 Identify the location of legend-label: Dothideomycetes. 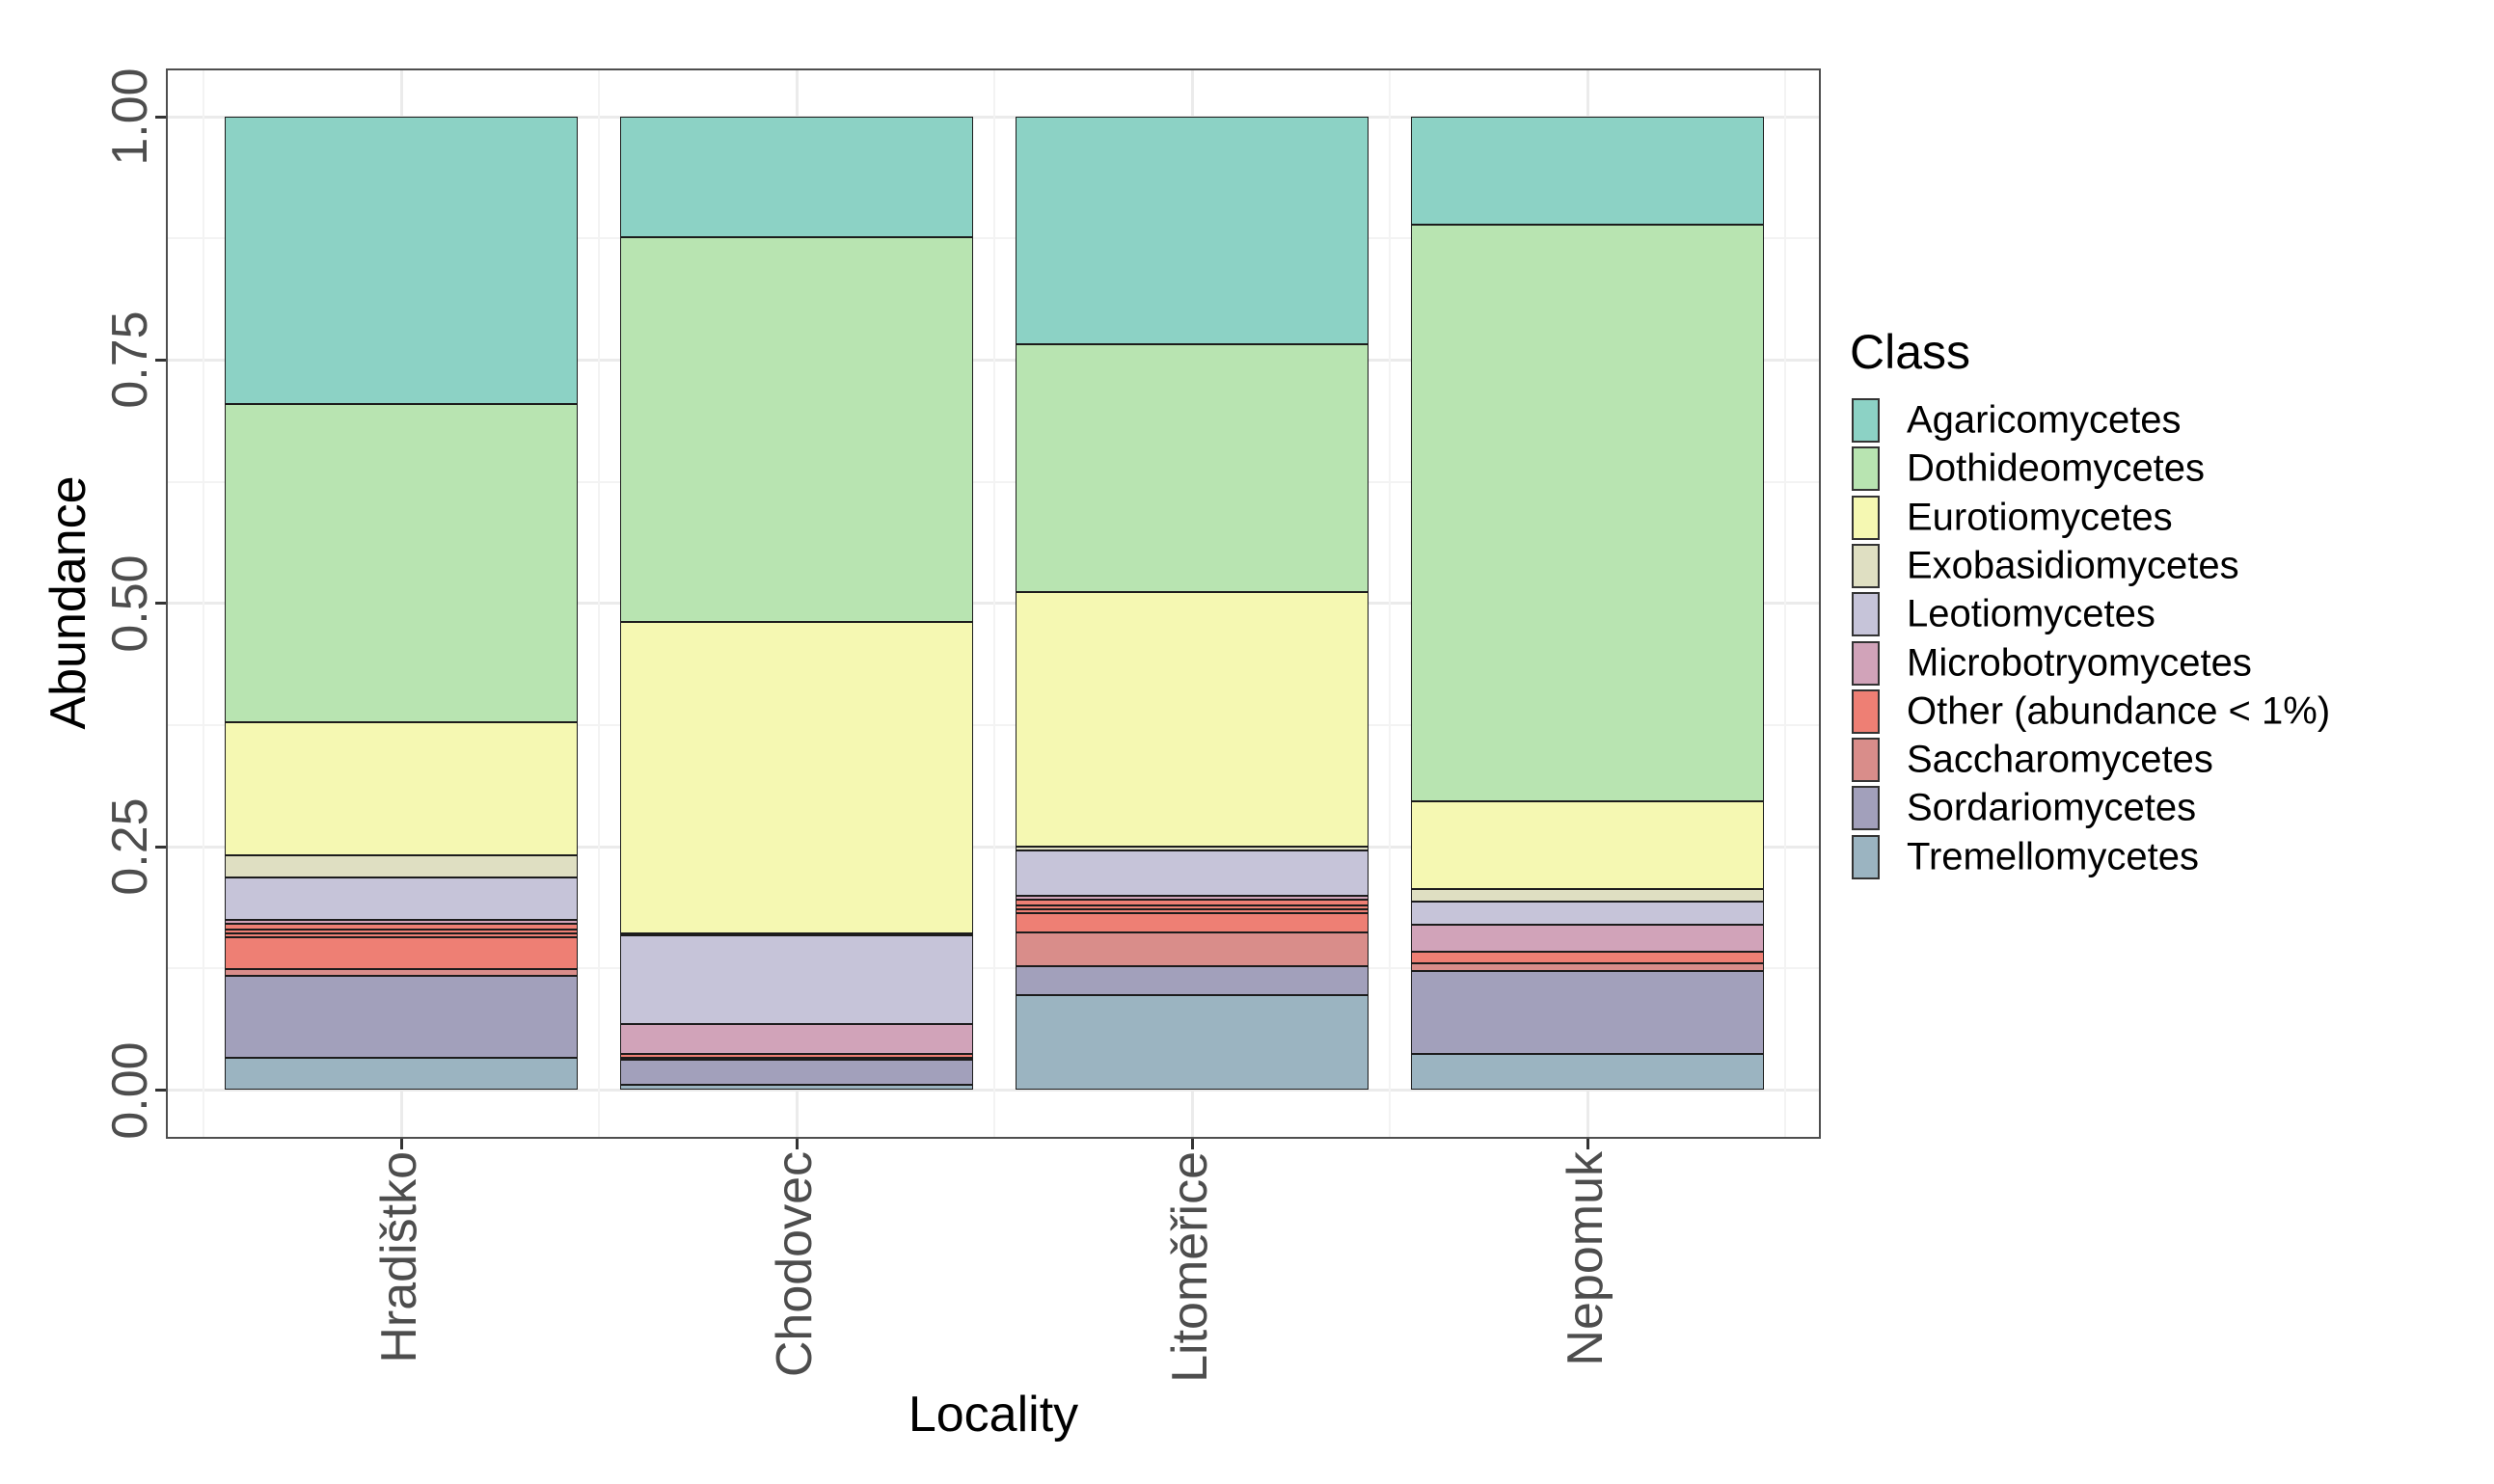
(2057, 468).